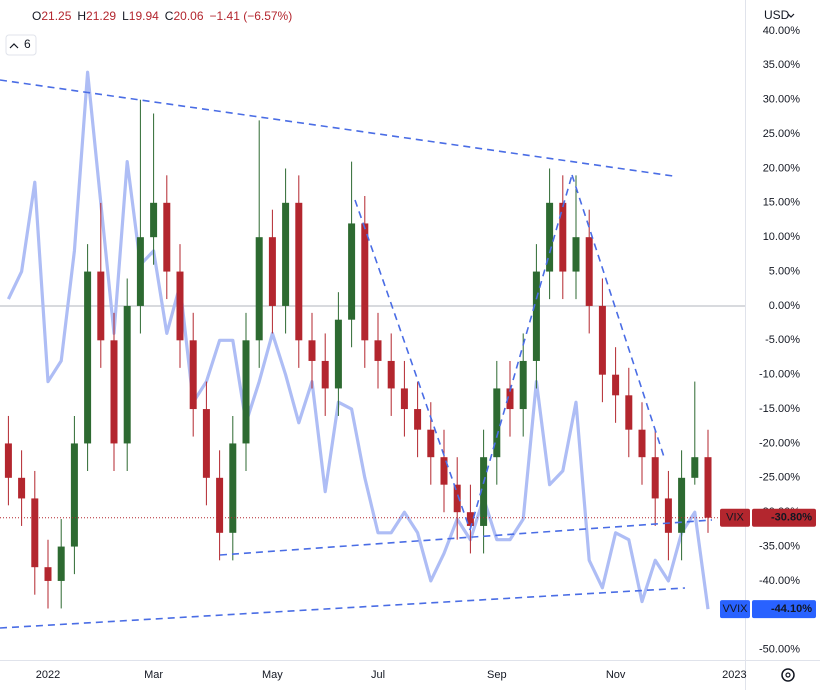 The image size is (820, 690). I want to click on x-tick-label: Mar, so click(153, 675).